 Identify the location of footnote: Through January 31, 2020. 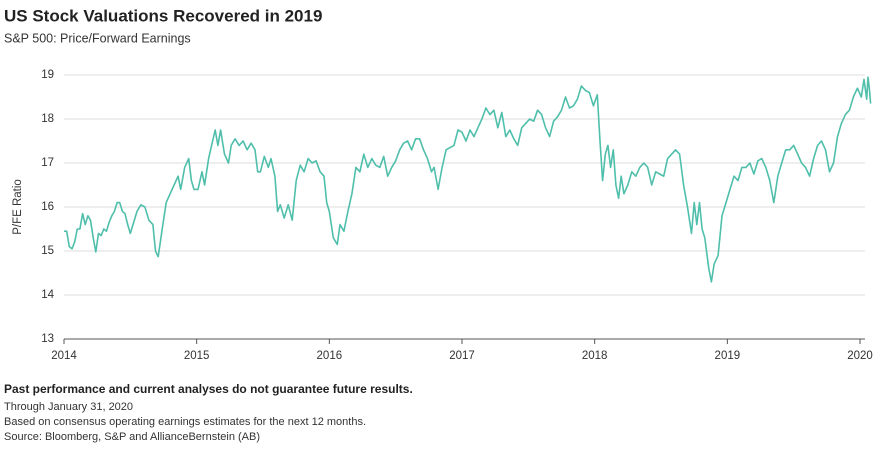
(68, 407).